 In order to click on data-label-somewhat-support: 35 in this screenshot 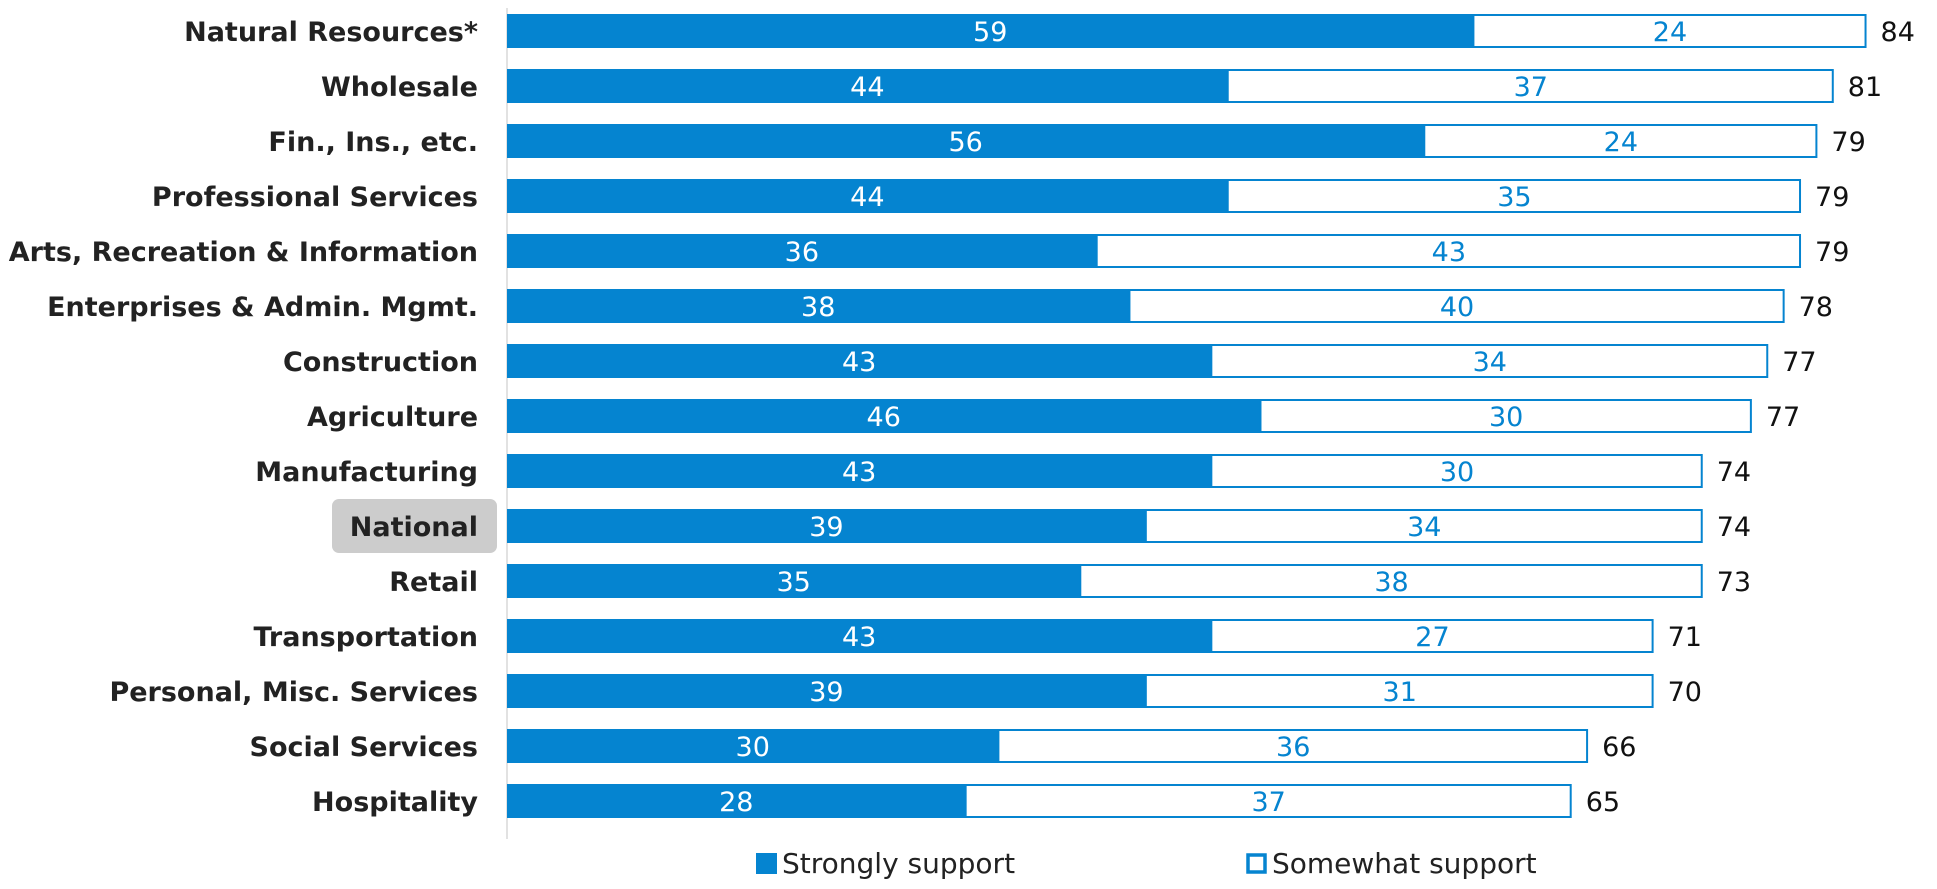, I will do `click(1514, 197)`.